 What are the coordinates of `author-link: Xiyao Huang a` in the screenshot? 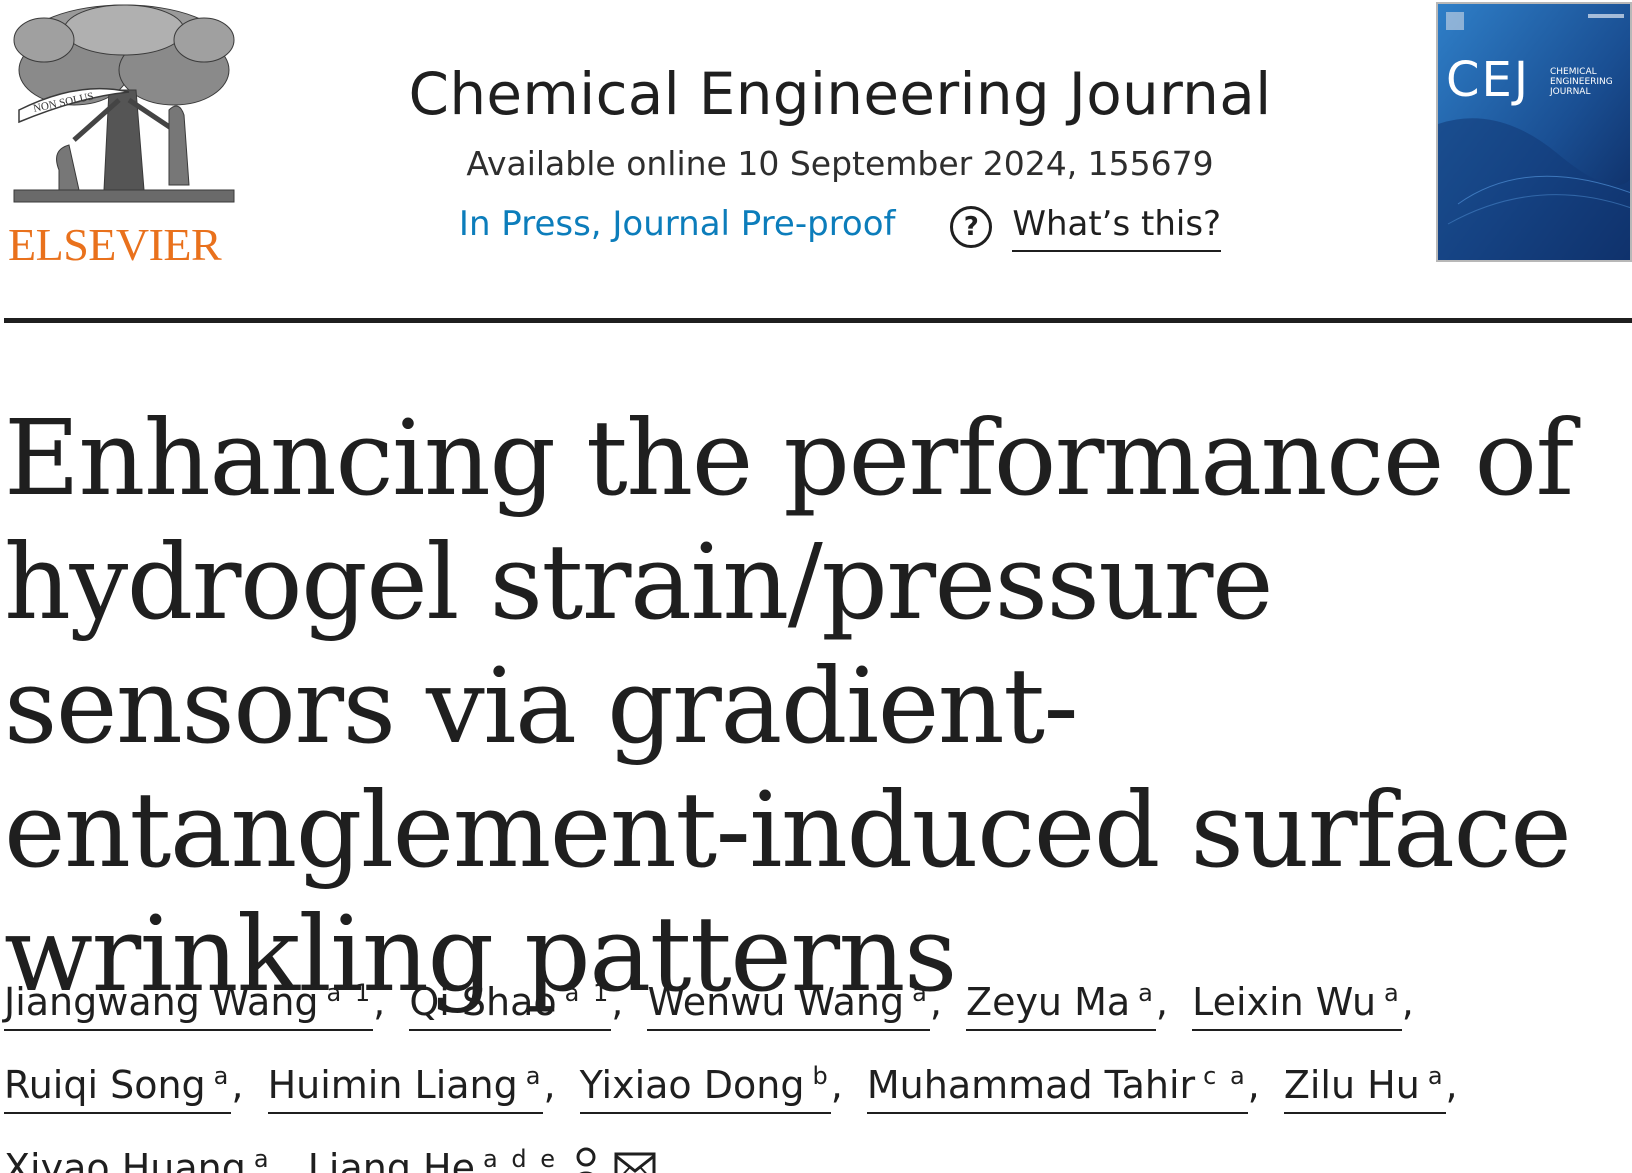 It's located at (138, 1159).